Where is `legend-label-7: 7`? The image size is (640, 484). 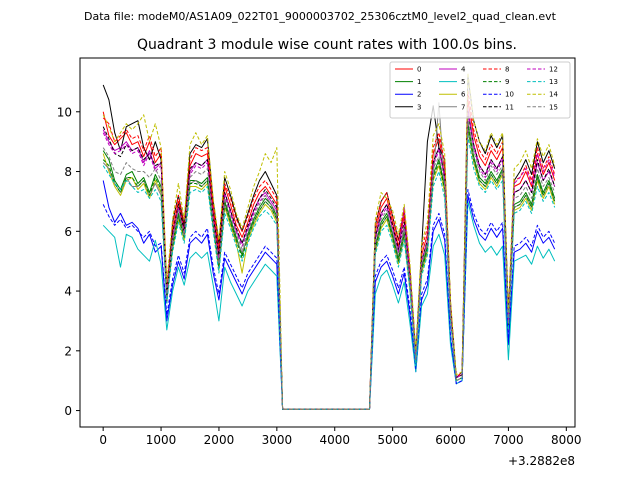 legend-label-7: 7 is located at coordinates (463, 107).